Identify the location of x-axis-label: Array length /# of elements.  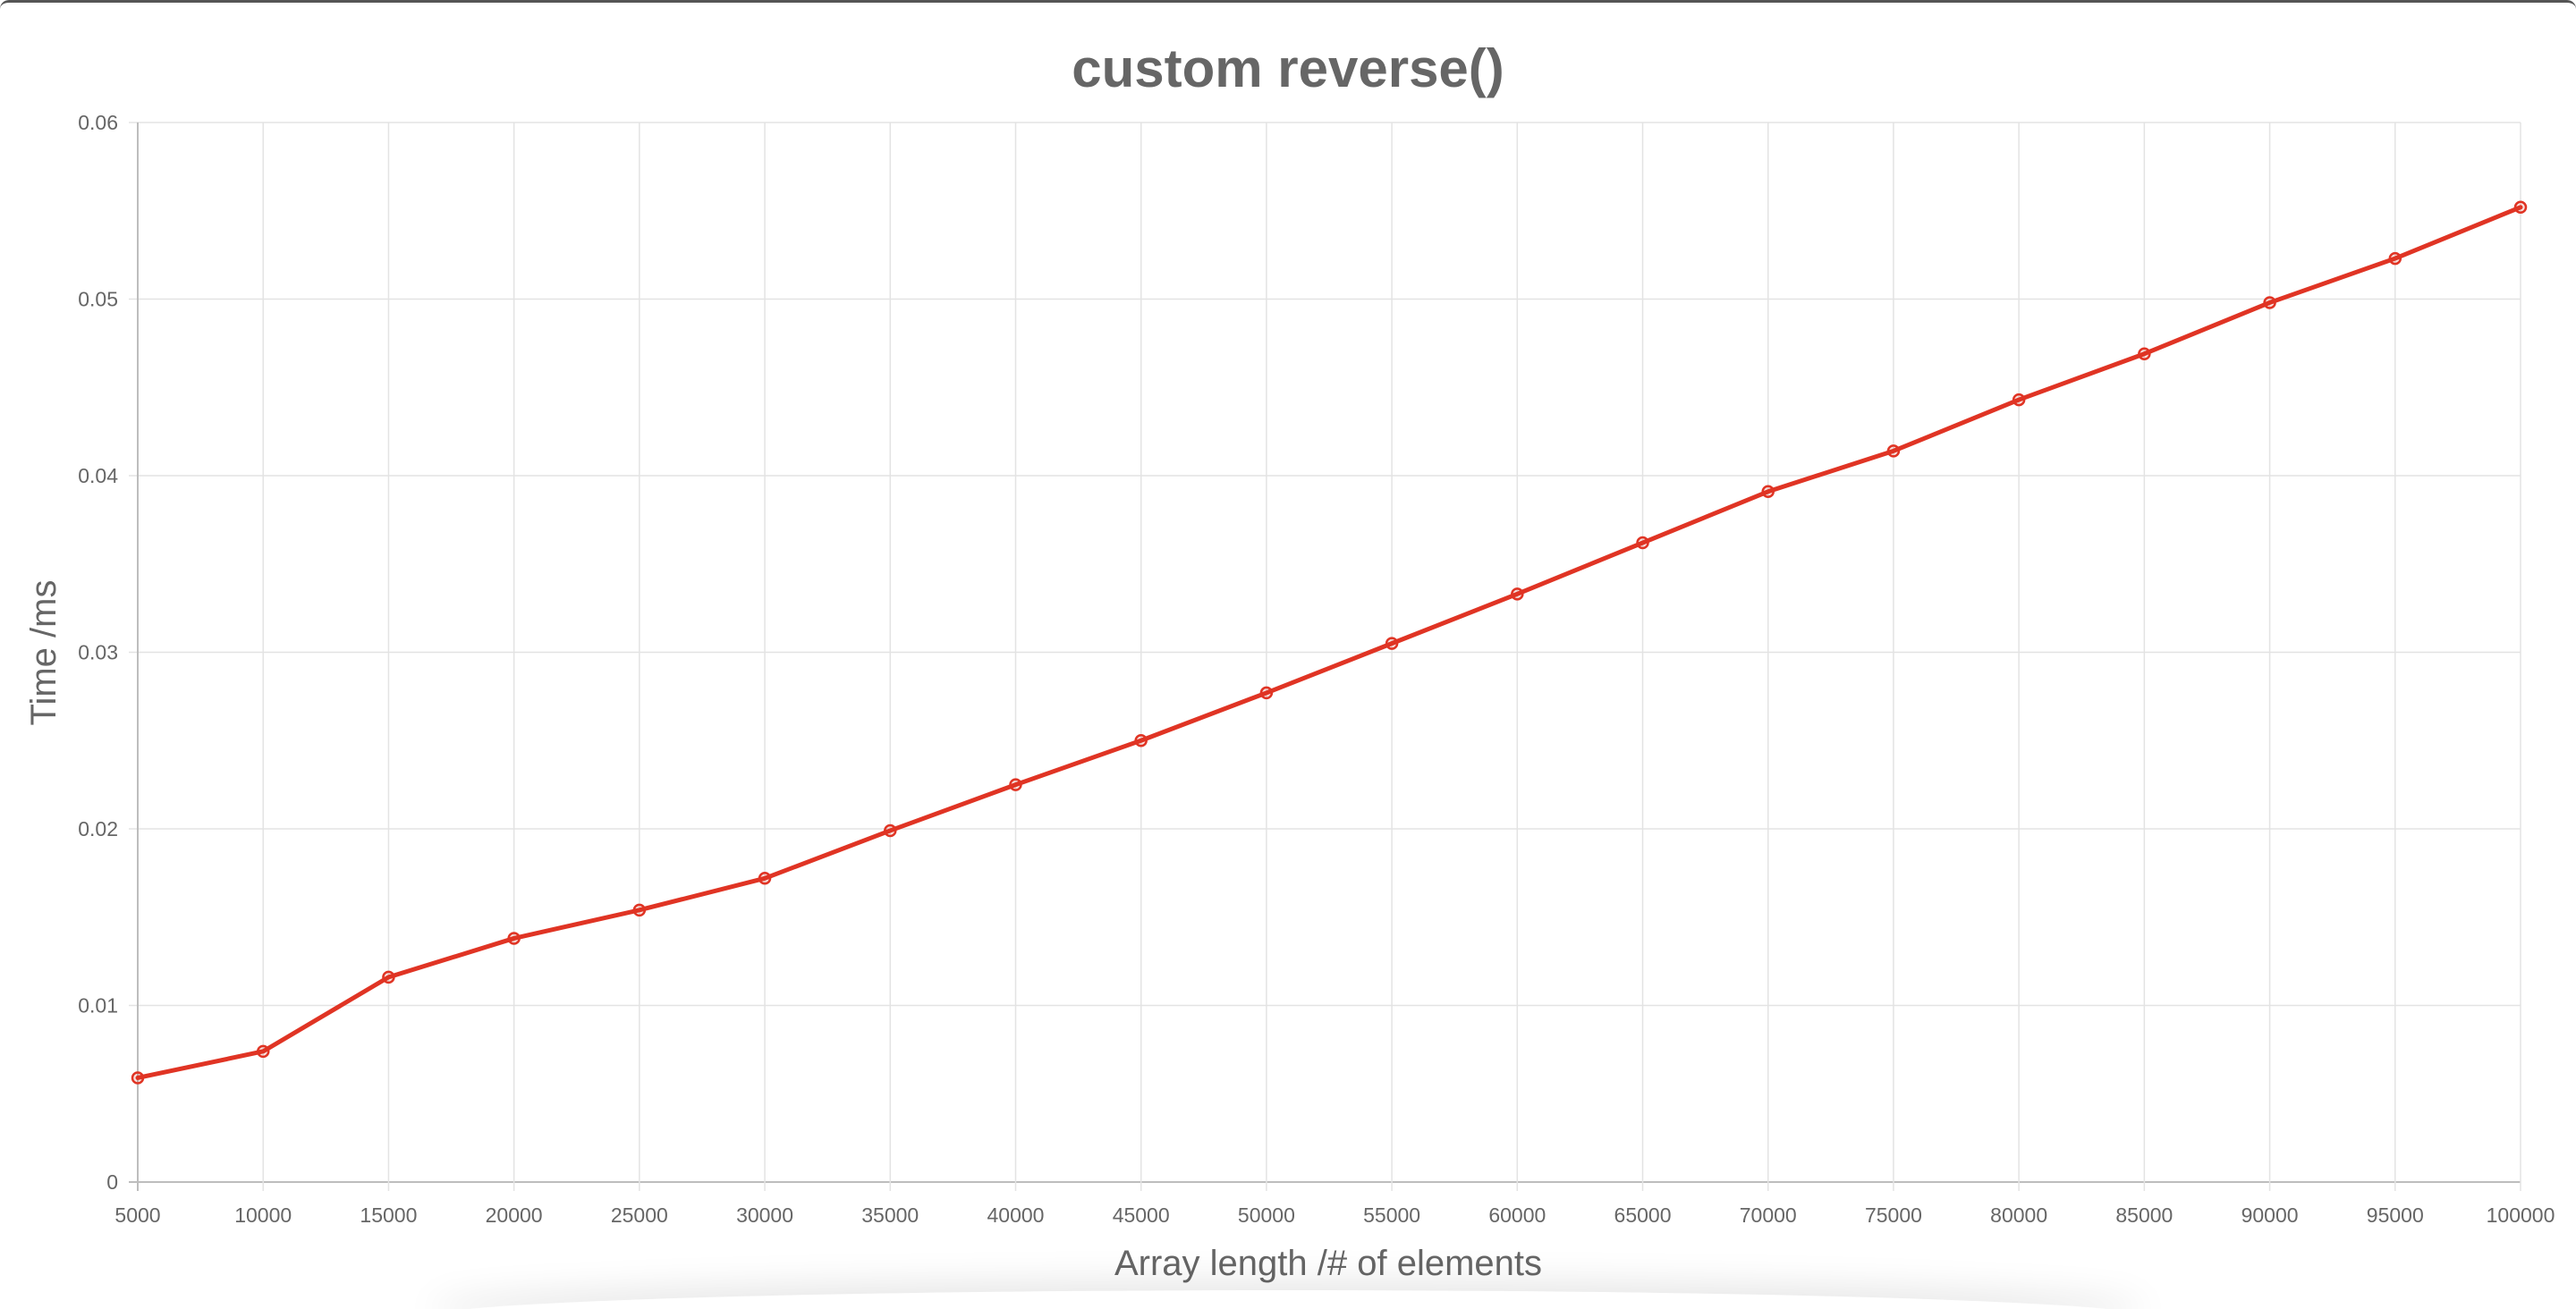
(1328, 1263).